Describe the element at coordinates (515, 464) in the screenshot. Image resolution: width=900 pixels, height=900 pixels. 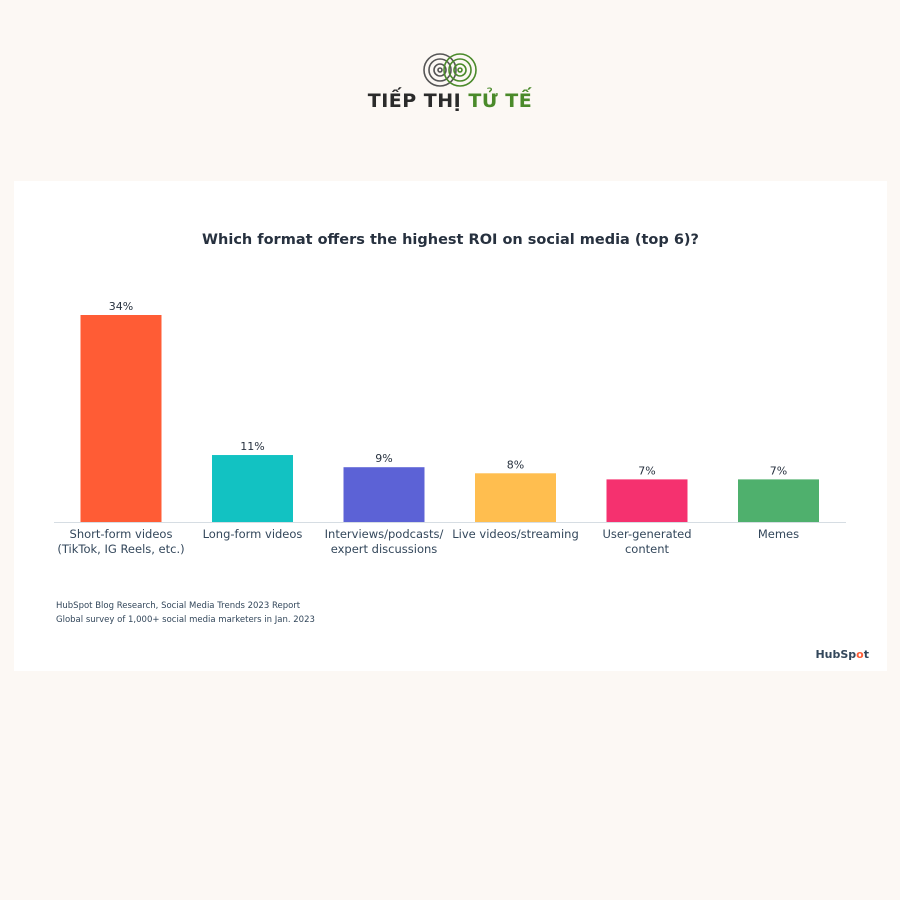
I see `value-label-3: 8%` at that location.